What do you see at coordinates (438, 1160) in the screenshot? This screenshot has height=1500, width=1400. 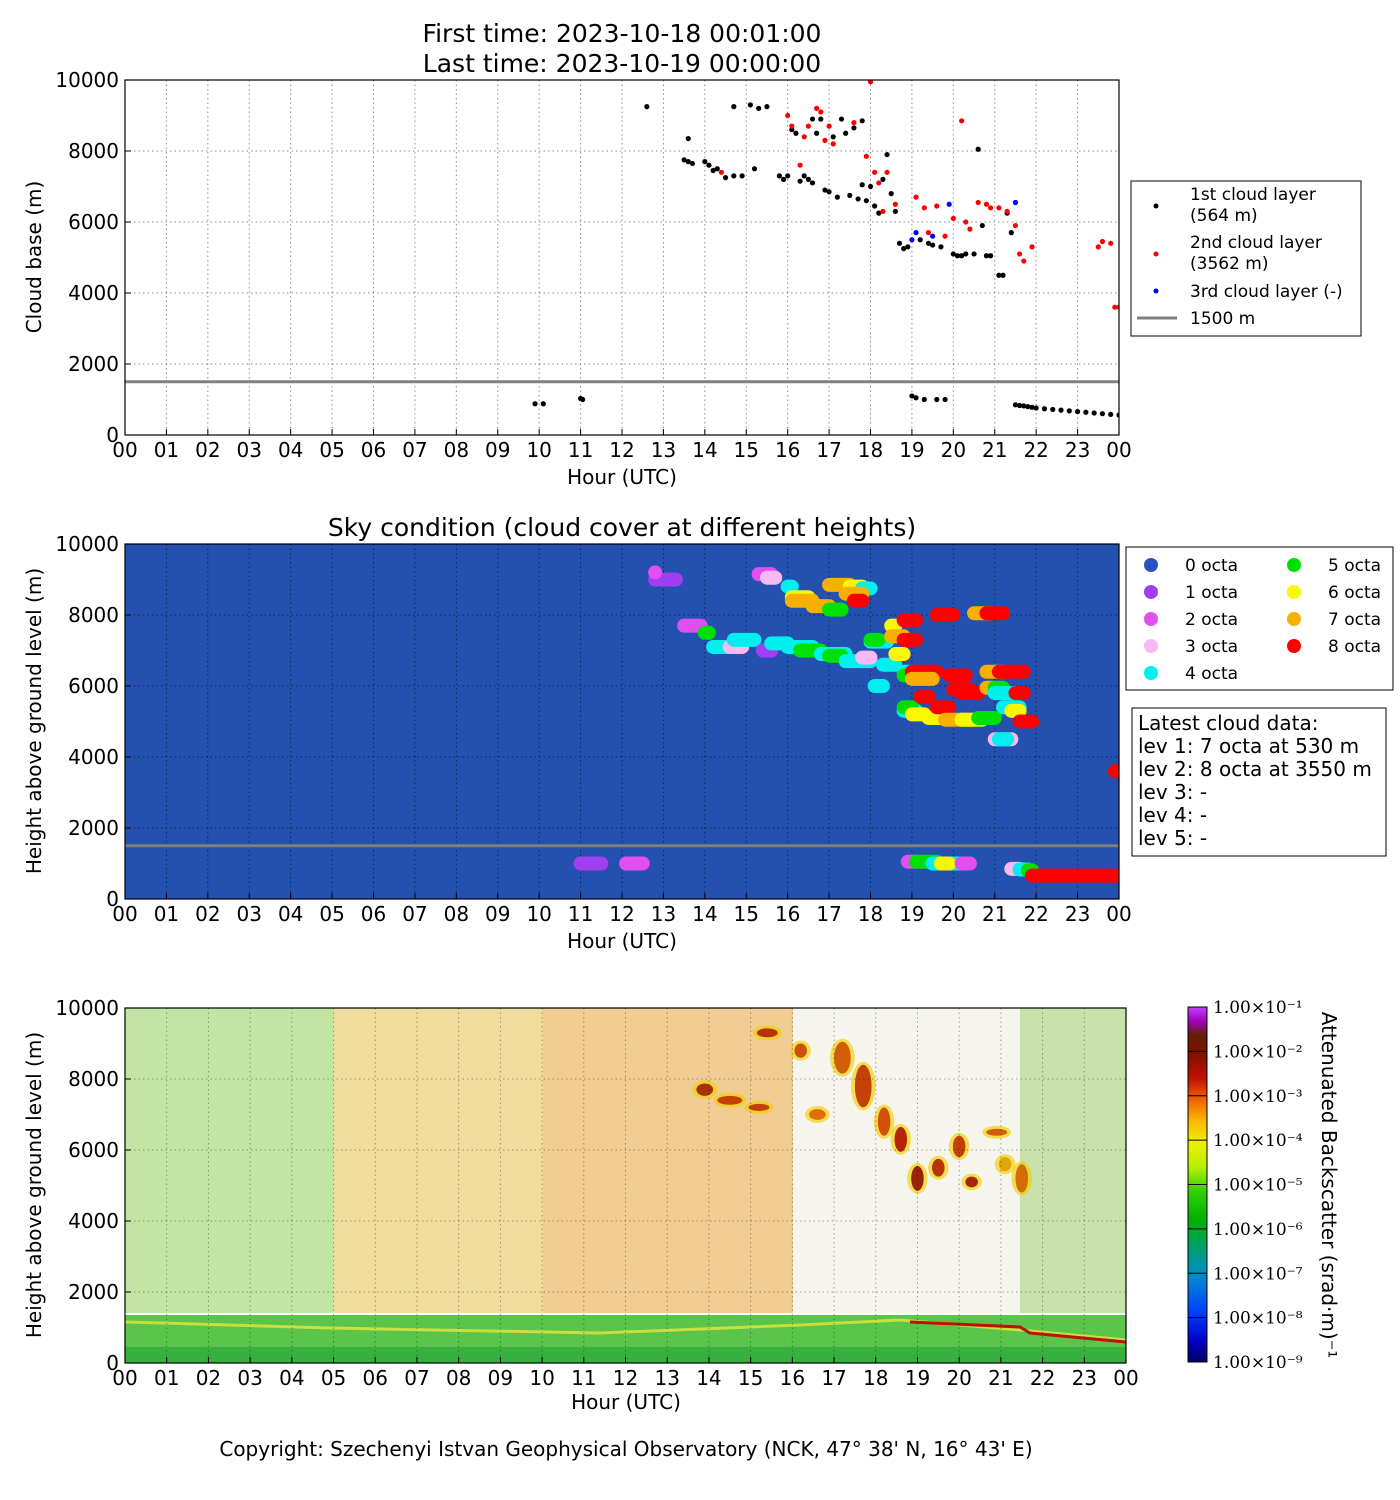 I see `heatmap-speckle-morning` at bounding box center [438, 1160].